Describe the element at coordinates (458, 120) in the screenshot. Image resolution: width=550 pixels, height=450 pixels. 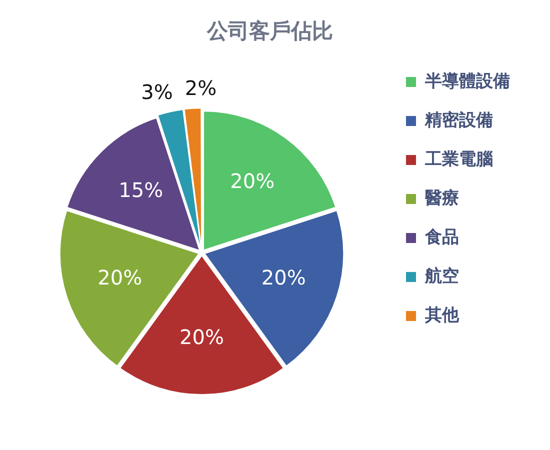
I see `legend-label: 精密設備` at that location.